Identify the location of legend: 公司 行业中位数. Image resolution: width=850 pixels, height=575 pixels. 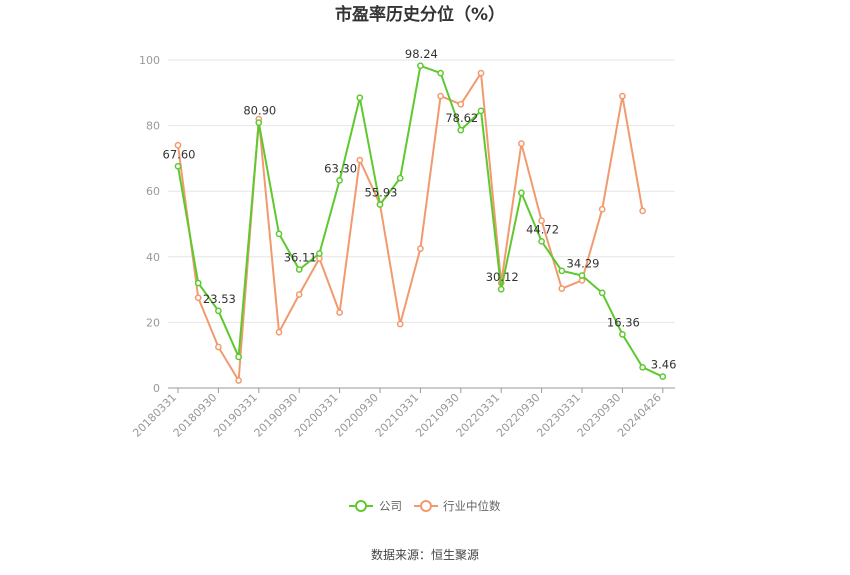
(425, 506).